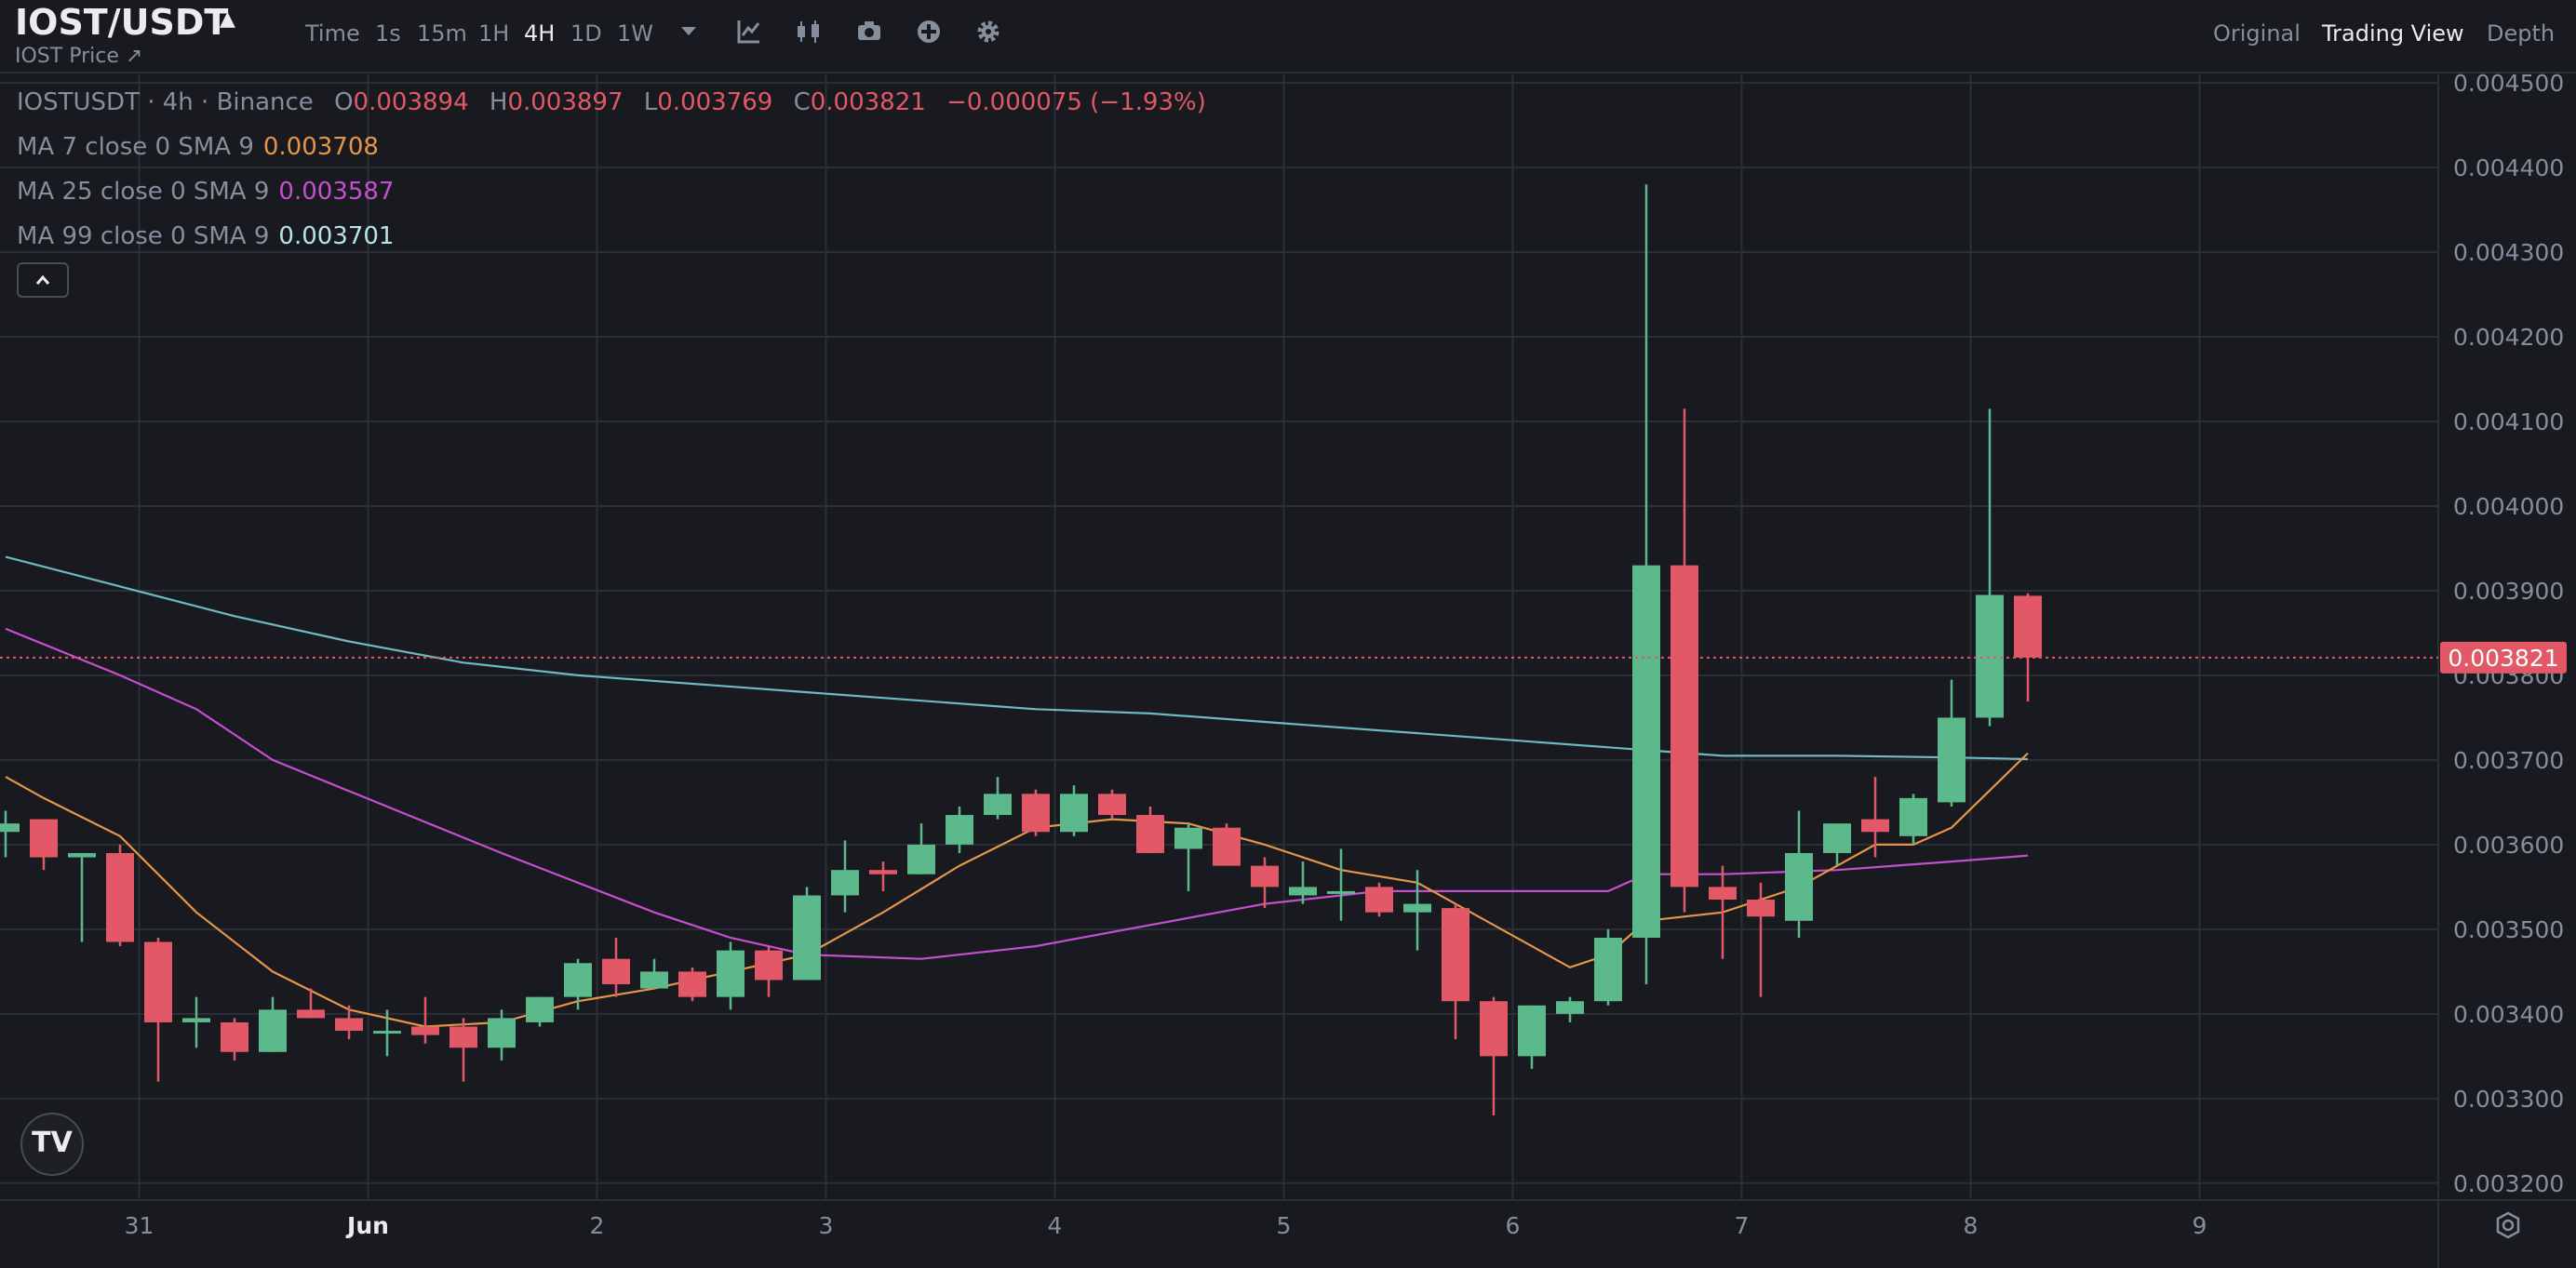 The image size is (2576, 1268). What do you see at coordinates (2257, 33) in the screenshot?
I see `view-original: Original` at bounding box center [2257, 33].